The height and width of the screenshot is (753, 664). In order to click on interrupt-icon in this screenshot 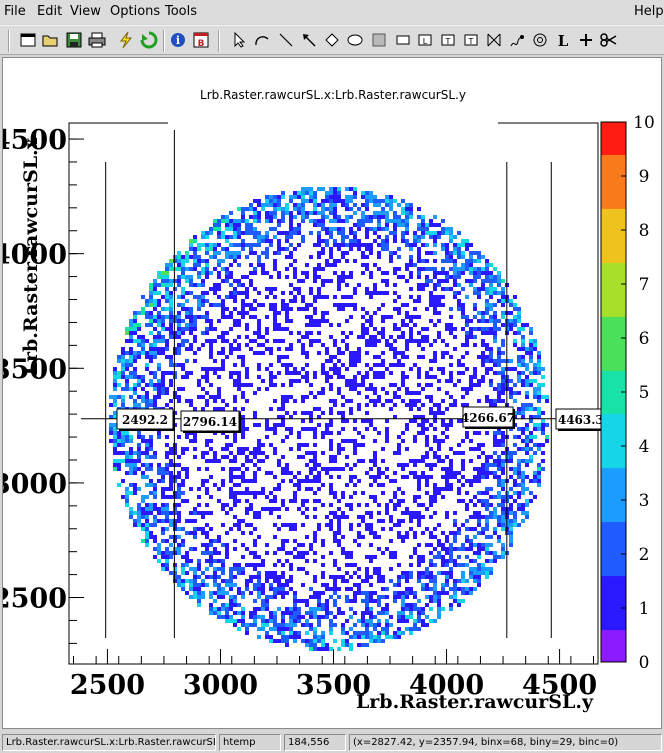, I will do `click(126, 40)`.